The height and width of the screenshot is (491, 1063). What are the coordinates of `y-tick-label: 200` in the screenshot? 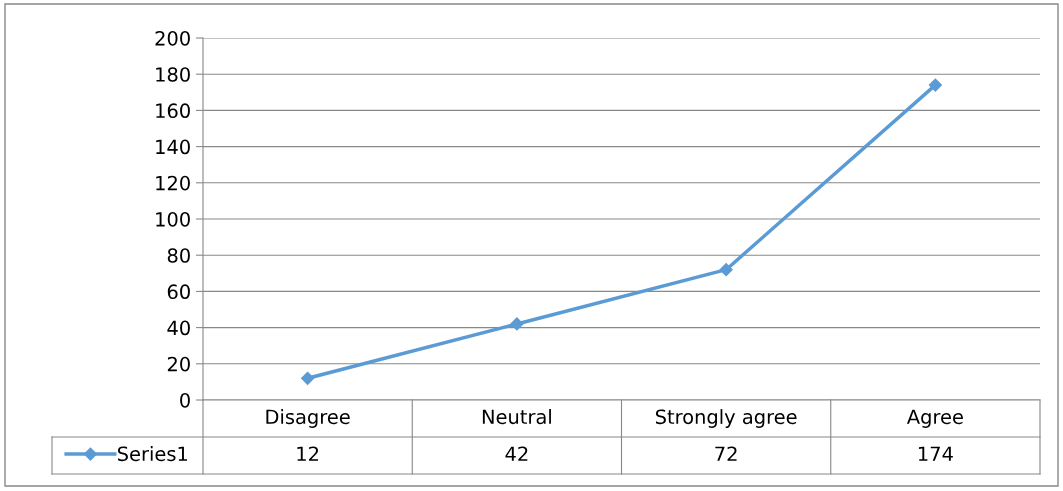 It's located at (172, 38).